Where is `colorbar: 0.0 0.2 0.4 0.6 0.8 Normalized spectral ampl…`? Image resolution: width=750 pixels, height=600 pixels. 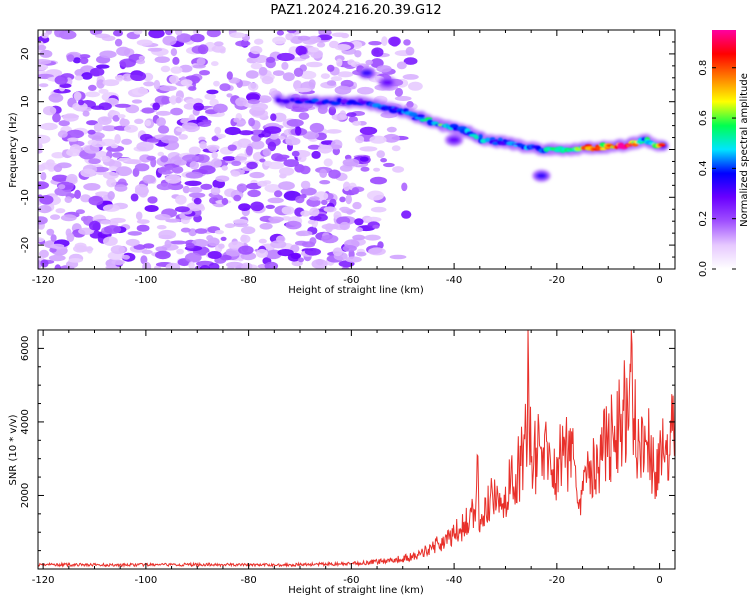
colorbar: 0.0 0.2 0.4 0.6 0.8 Normalized spectral ampl… is located at coordinates (724, 153).